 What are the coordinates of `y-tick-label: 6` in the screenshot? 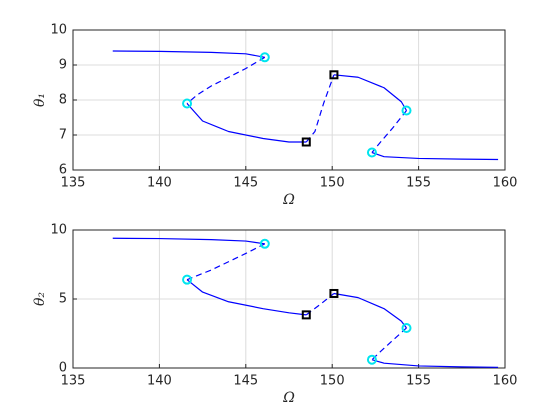 It's located at (63, 170).